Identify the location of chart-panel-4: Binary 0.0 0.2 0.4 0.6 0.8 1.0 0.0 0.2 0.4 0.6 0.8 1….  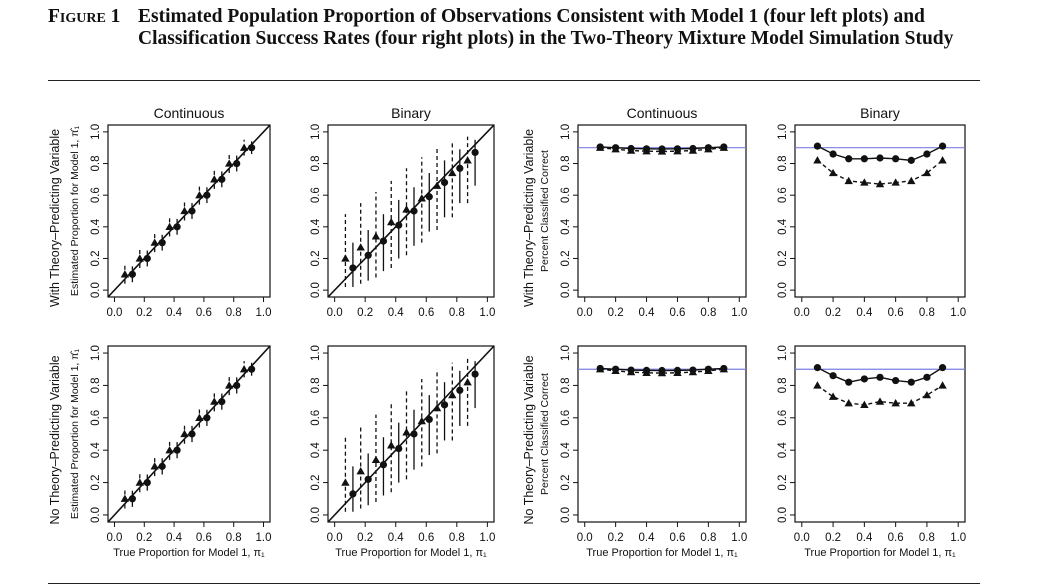
(871, 212).